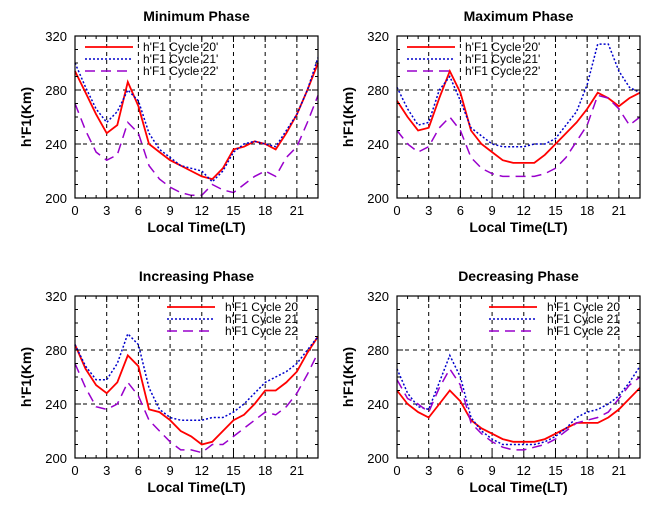  I want to click on panel-title: Decreasing Phase, so click(518, 276).